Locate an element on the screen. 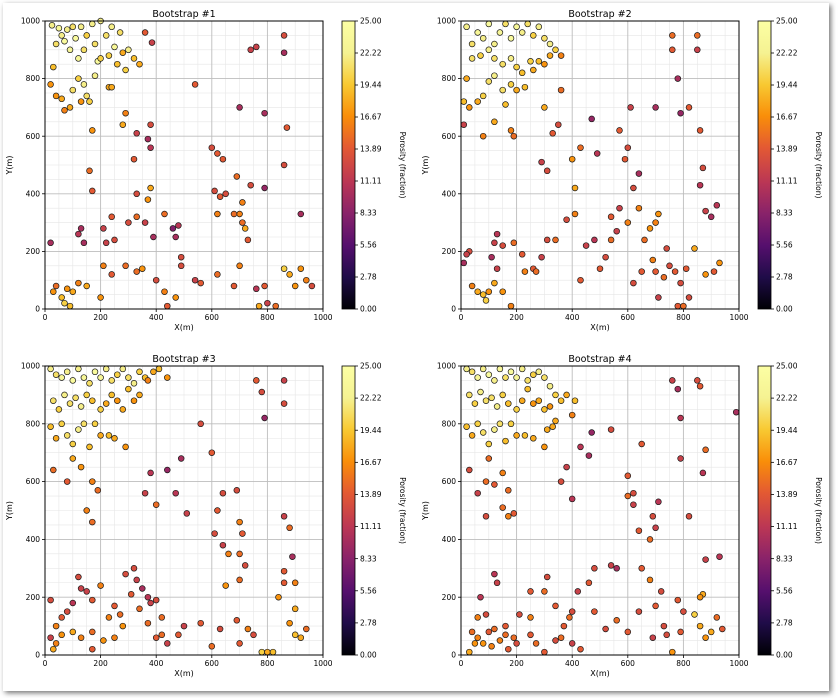 The height and width of the screenshot is (698, 838). colorbar-tick-label: 22.22 is located at coordinates (787, 53).